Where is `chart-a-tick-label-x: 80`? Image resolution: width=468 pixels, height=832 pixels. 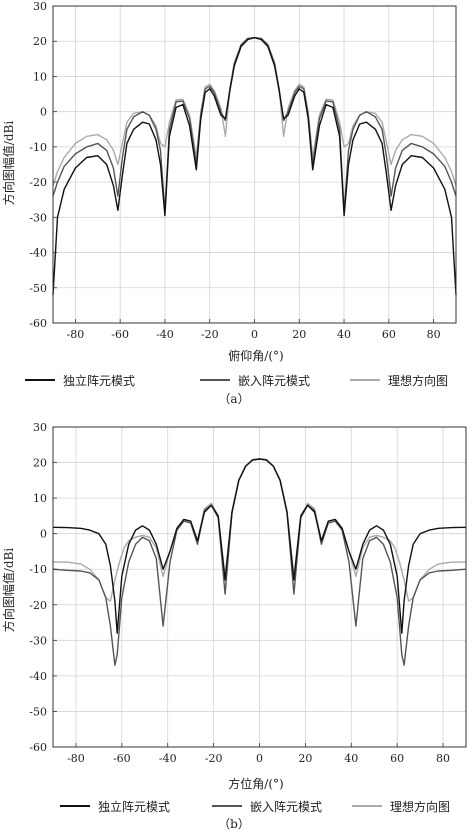
chart-a-tick-label-x: 80 is located at coordinates (434, 334).